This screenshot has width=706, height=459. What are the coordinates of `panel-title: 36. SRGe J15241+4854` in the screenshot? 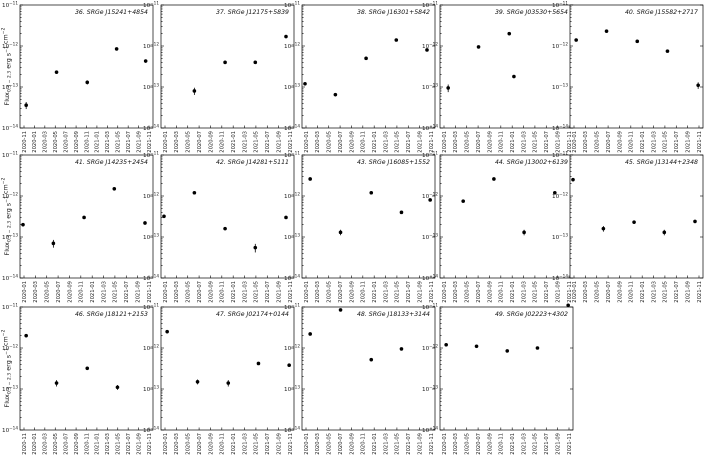 It's located at (111, 12).